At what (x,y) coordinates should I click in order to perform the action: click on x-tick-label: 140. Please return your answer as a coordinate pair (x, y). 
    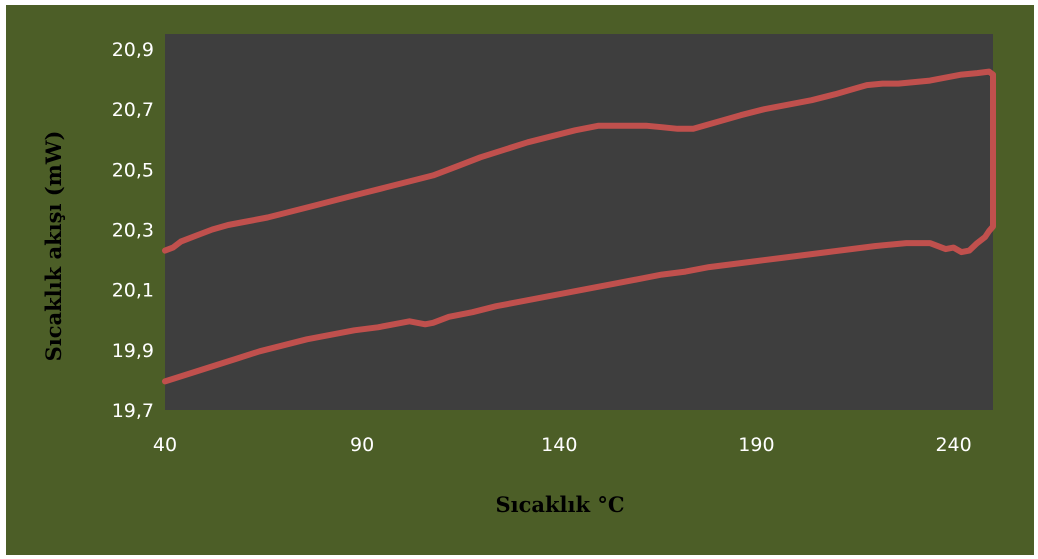
    Looking at the image, I should click on (559, 445).